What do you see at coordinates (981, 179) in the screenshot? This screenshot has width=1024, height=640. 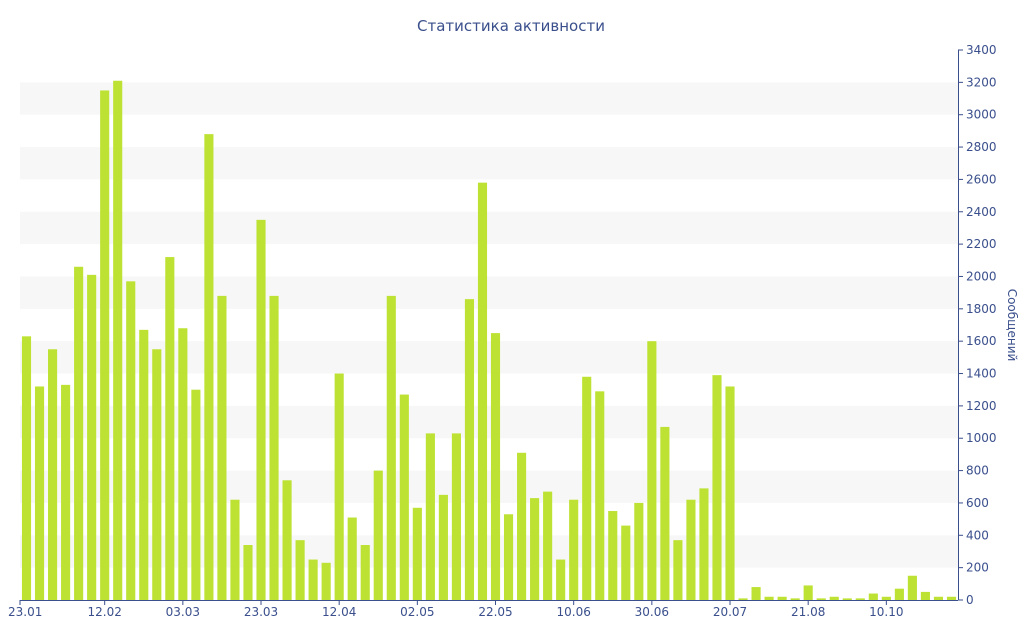 I see `y-tick-label: 2600` at bounding box center [981, 179].